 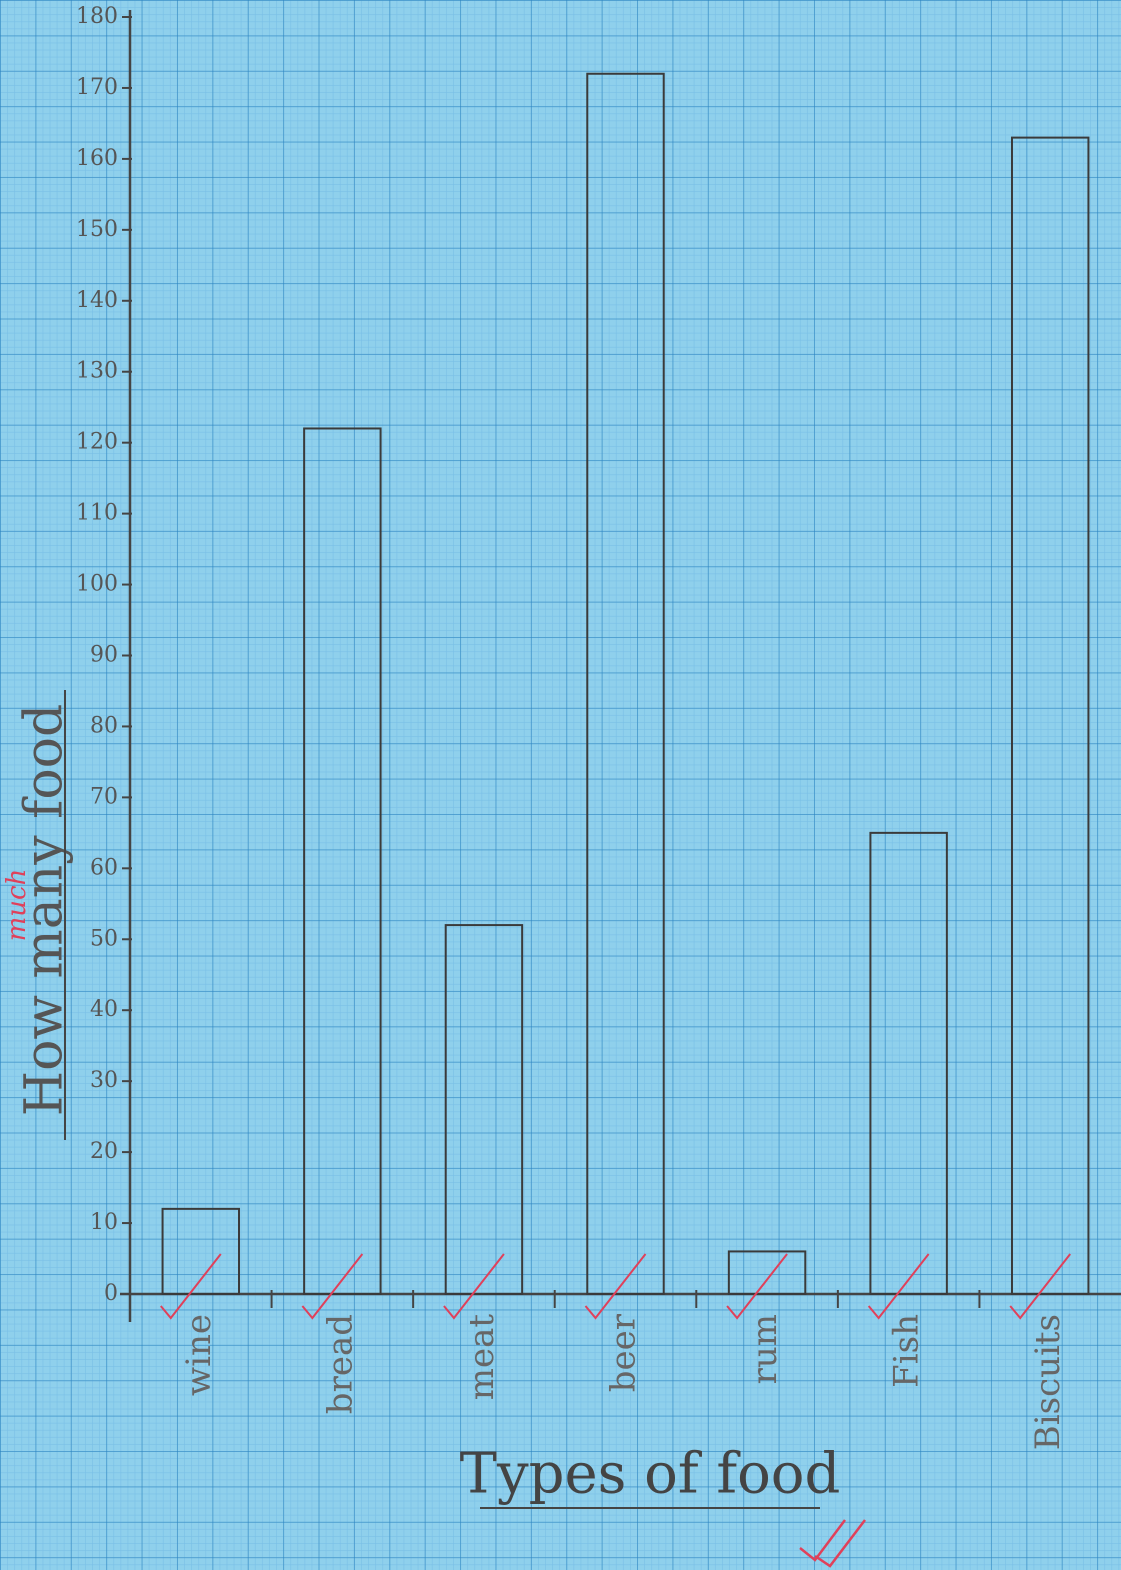 I want to click on y-tick-label: 70, so click(x=104, y=796).